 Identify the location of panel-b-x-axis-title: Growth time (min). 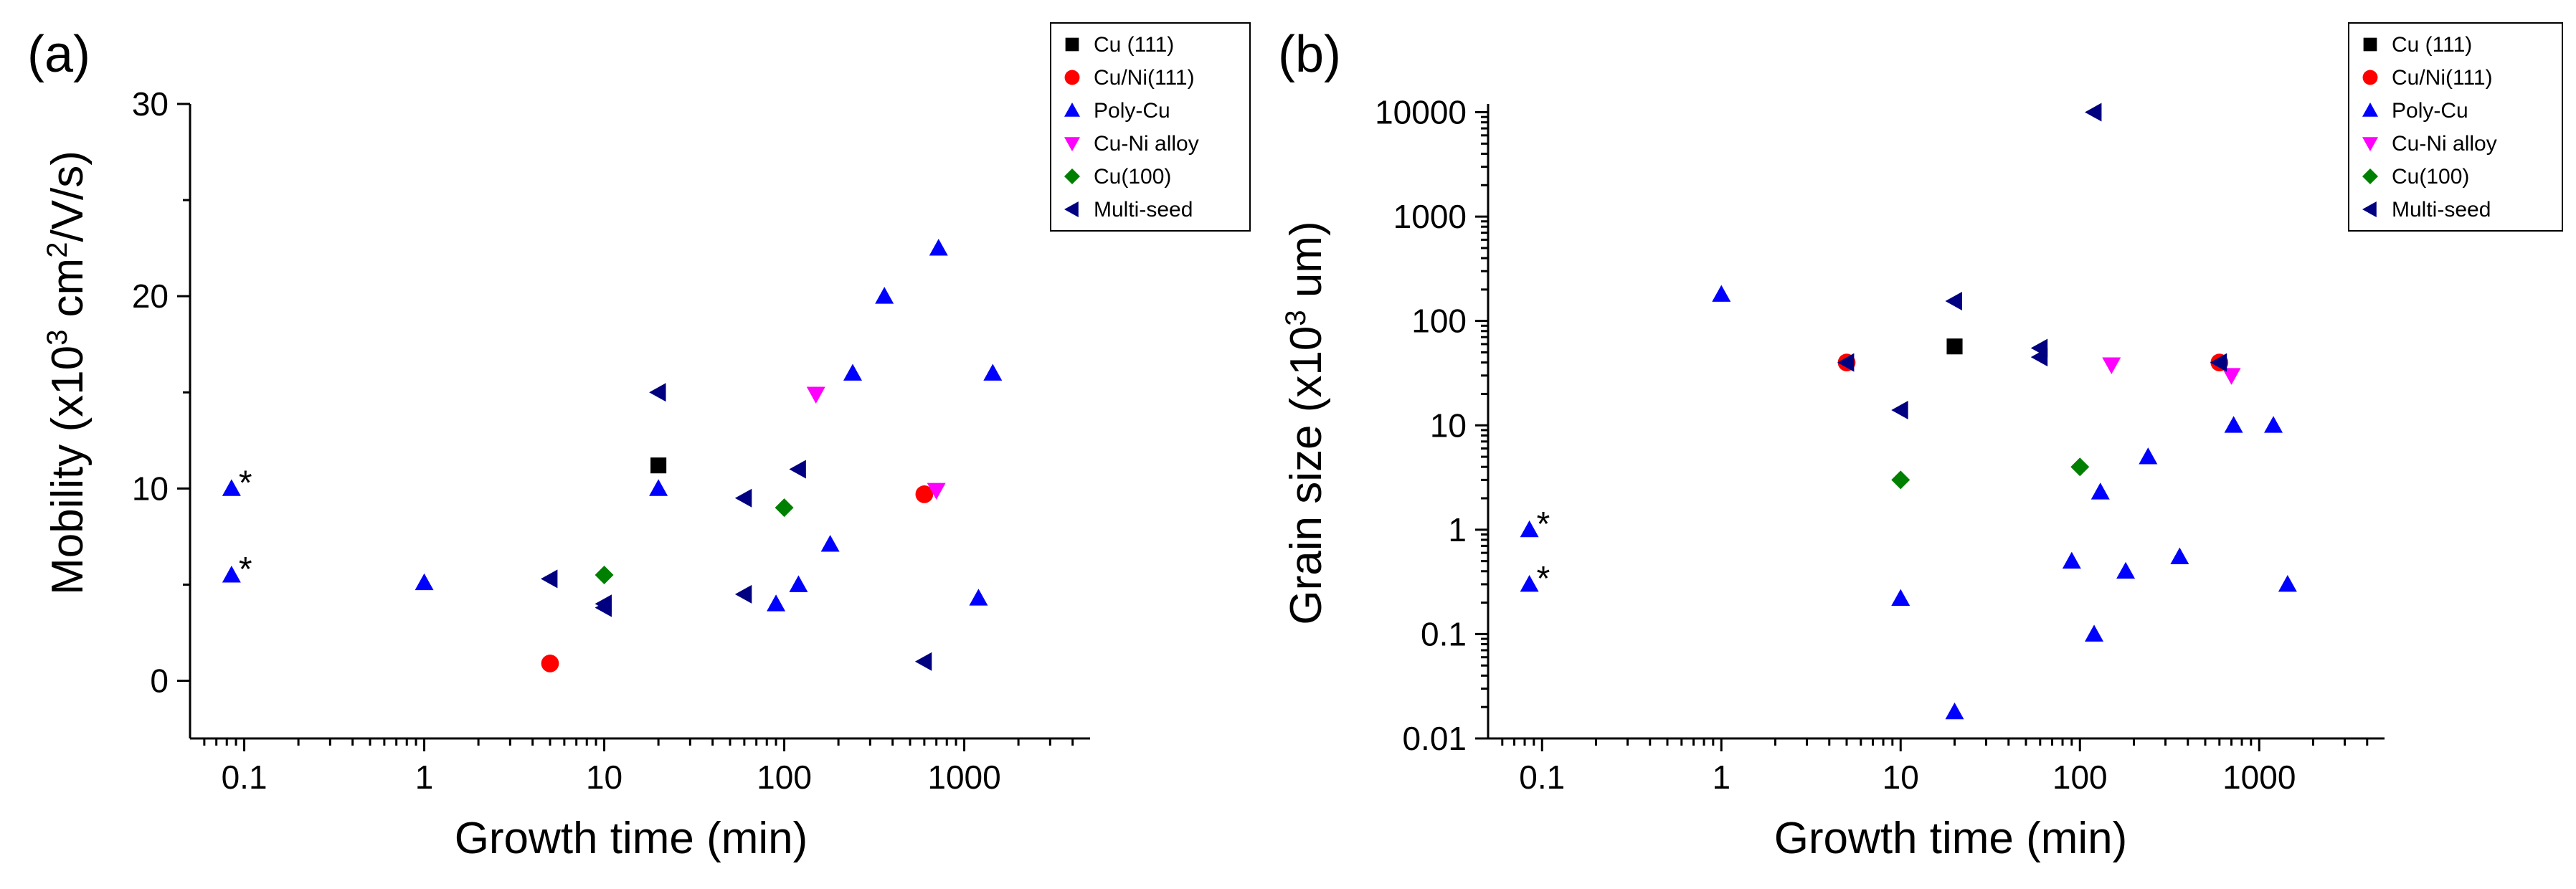
(1951, 838).